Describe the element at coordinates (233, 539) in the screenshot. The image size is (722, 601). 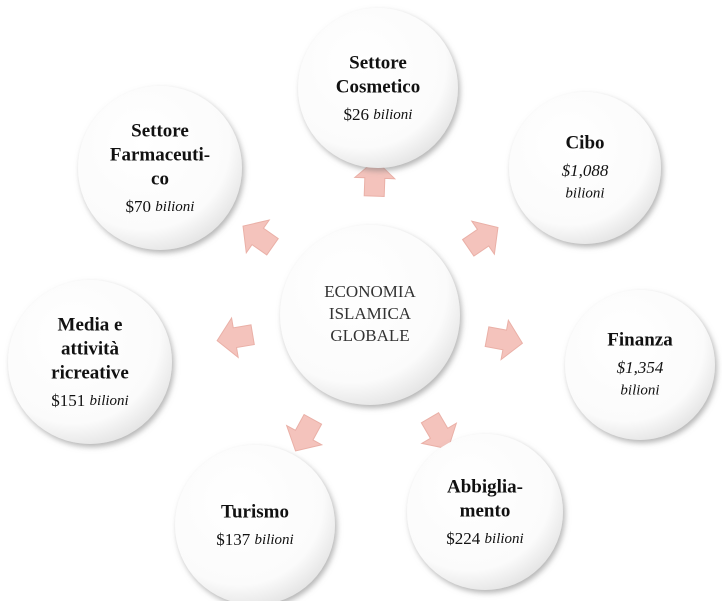
I see `node-value: $137` at that location.